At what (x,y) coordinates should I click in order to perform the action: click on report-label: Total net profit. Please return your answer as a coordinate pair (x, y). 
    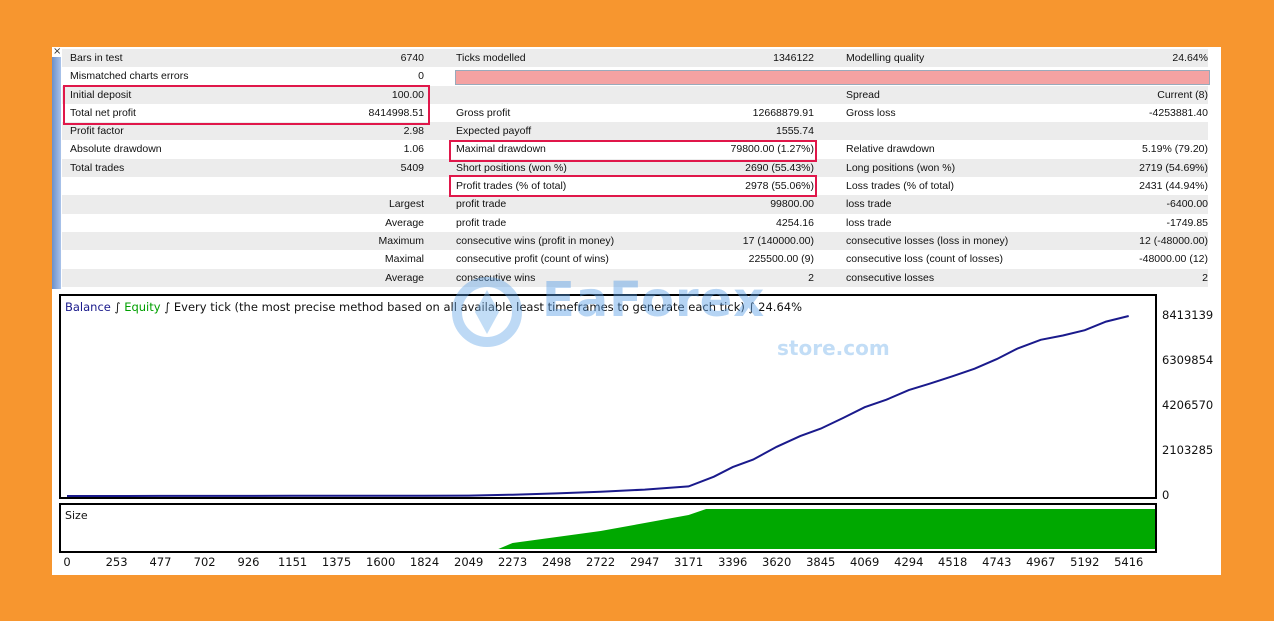
    Looking at the image, I should click on (103, 112).